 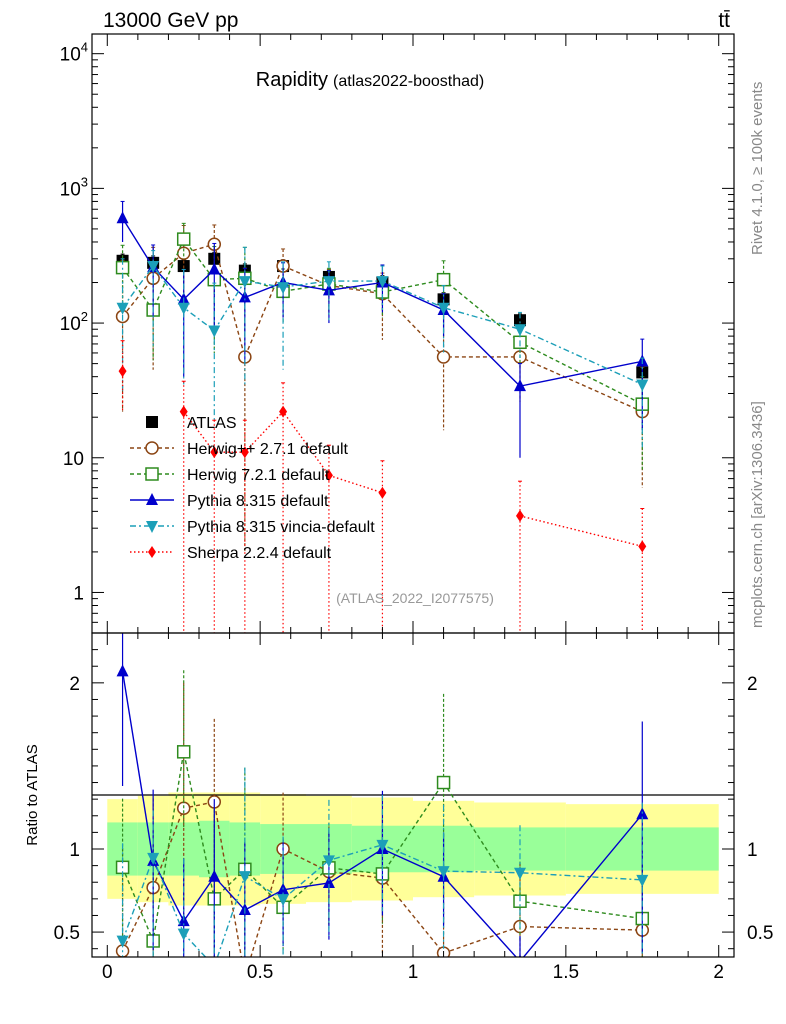 I want to click on legend-entry: Pythia 8.315 default, so click(x=229, y=501).